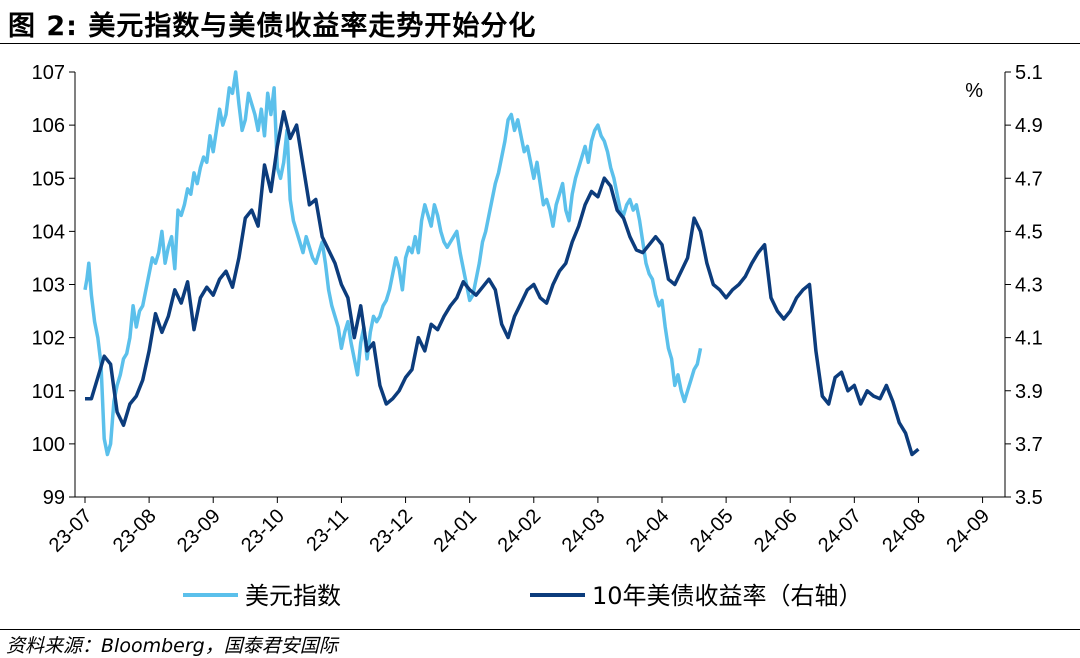  What do you see at coordinates (71, 531) in the screenshot?
I see `x-tick-label: 23-07` at bounding box center [71, 531].